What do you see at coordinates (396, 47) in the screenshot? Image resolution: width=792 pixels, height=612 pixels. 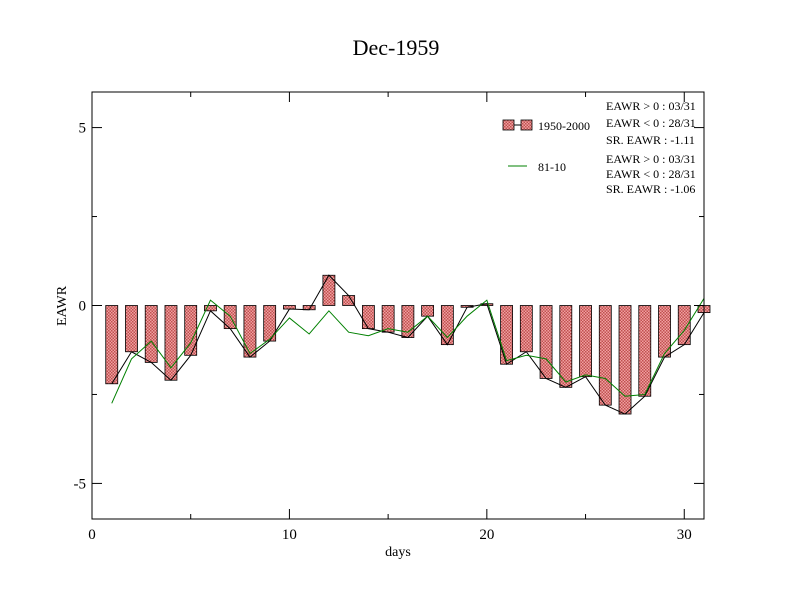 I see `chart-title: Dec-1959` at bounding box center [396, 47].